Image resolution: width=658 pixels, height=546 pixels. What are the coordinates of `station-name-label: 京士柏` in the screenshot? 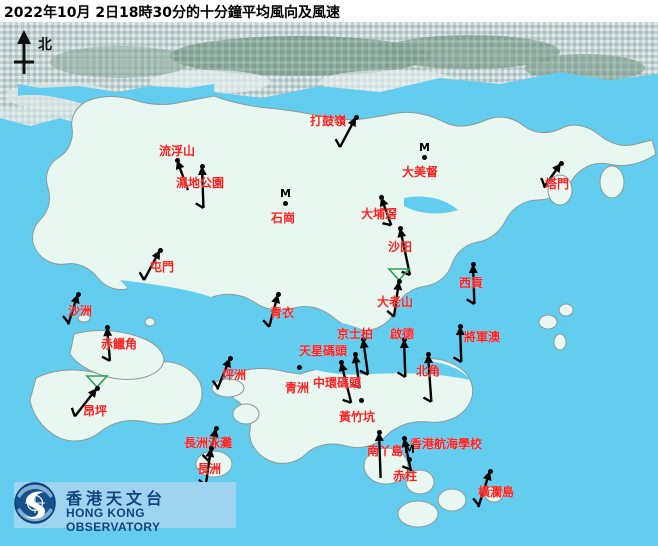 It's located at (355, 334).